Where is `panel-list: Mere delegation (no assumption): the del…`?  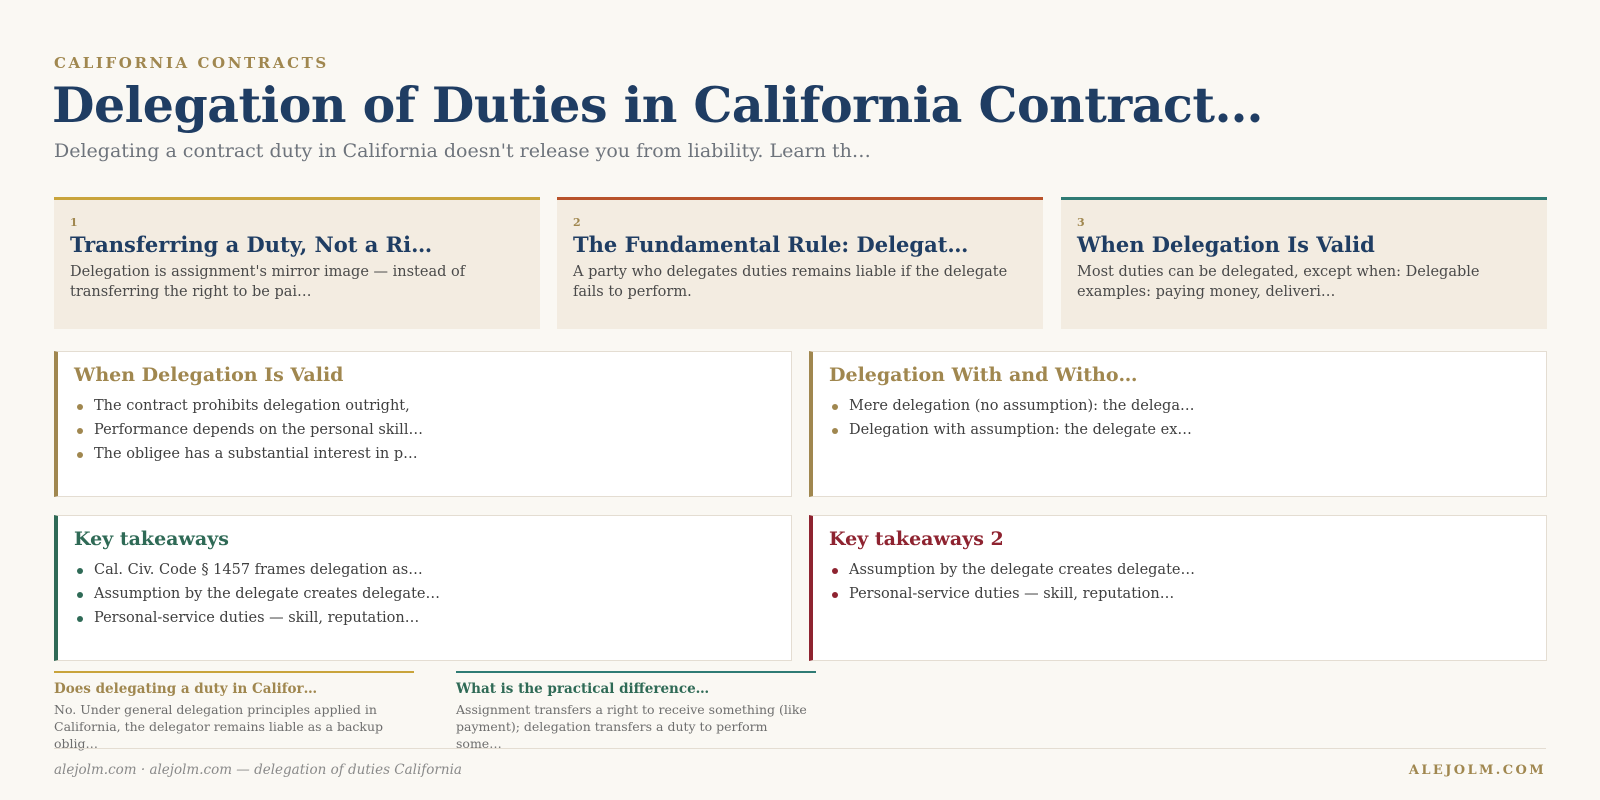
panel-list: Mere delegation (no assumption): the del… is located at coordinates (1179, 418).